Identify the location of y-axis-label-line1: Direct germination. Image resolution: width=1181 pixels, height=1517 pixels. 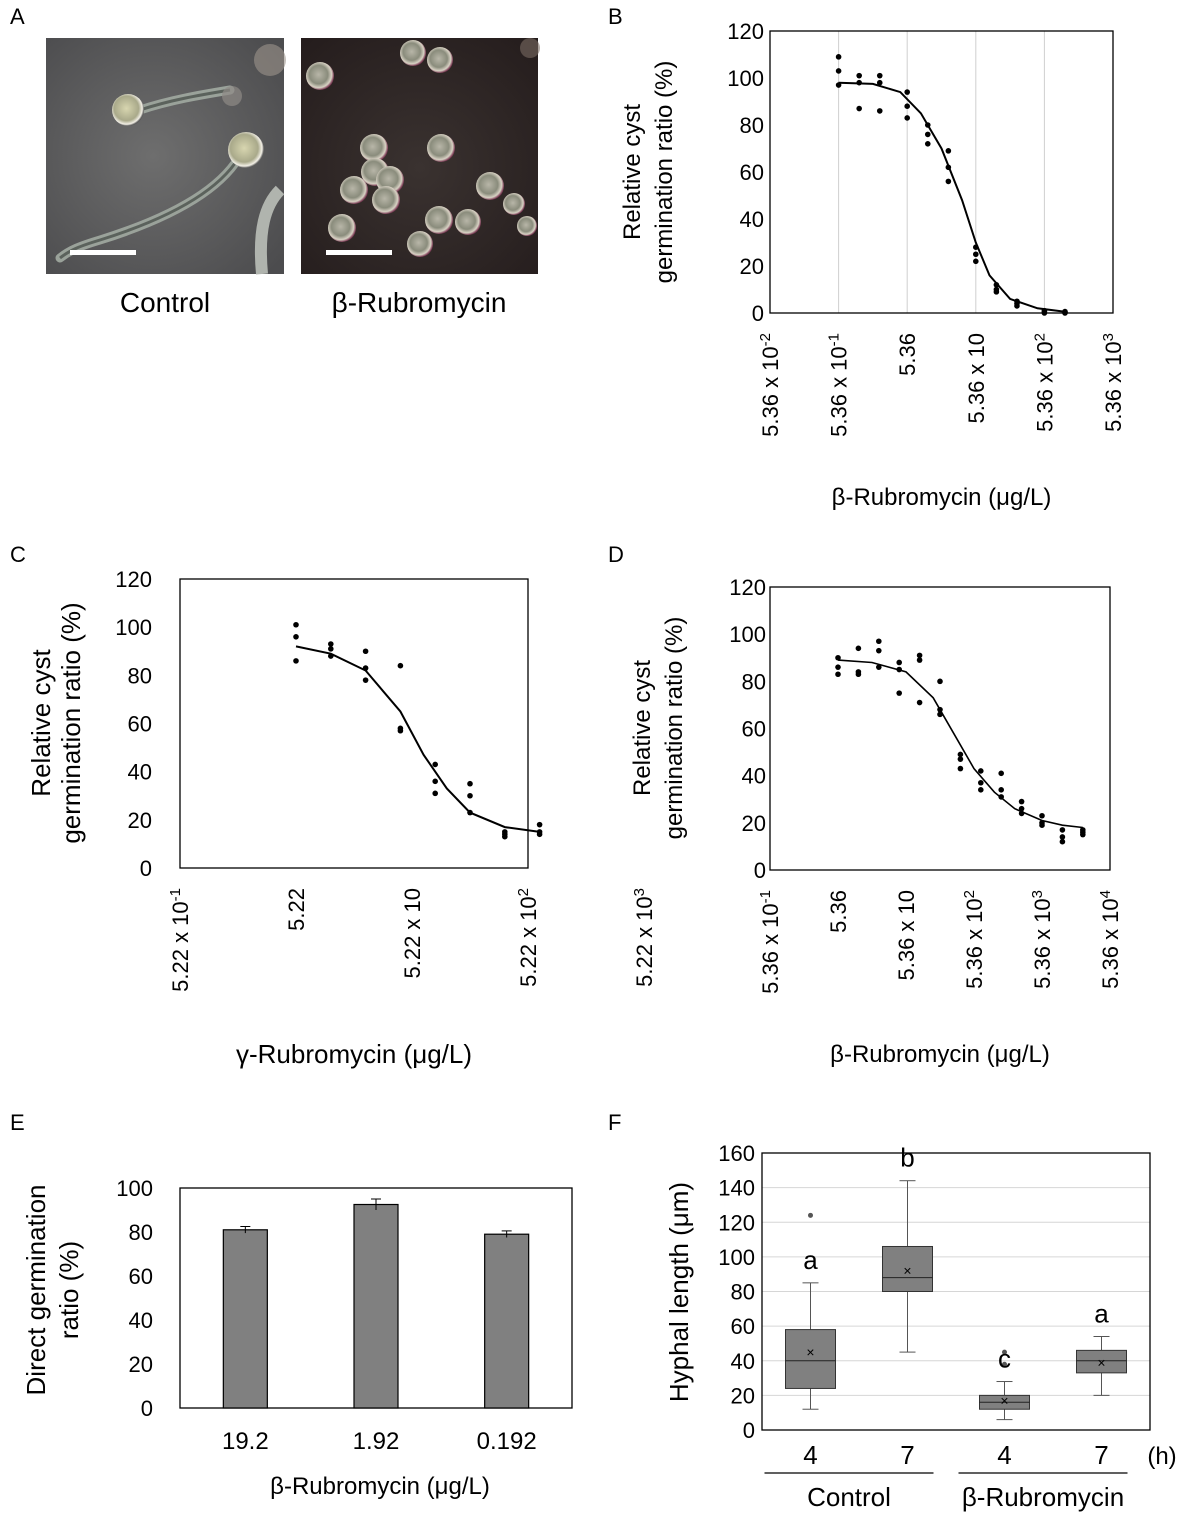
(36, 1290).